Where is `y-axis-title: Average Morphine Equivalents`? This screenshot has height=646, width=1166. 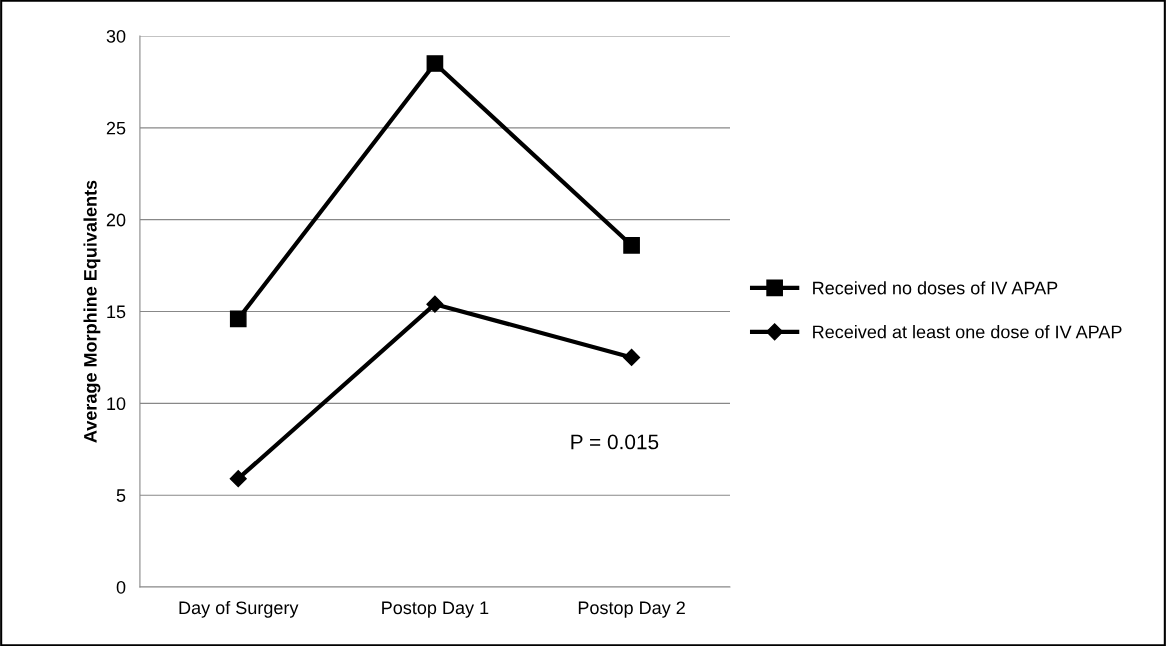
y-axis-title: Average Morphine Equivalents is located at coordinates (92, 311).